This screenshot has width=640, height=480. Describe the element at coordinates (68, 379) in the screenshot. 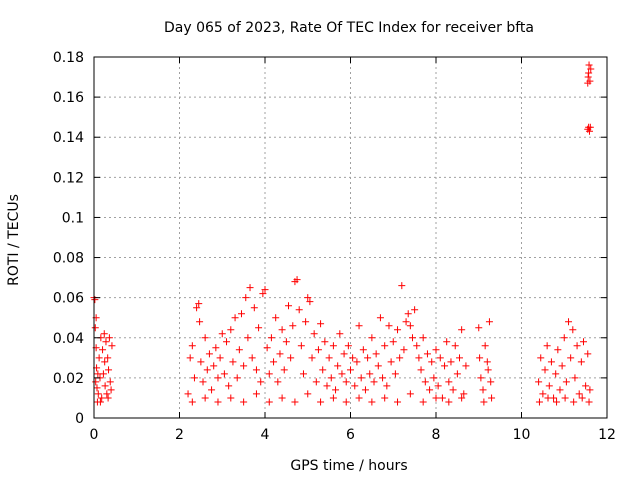

I see `y-tick-label: 0.02` at that location.